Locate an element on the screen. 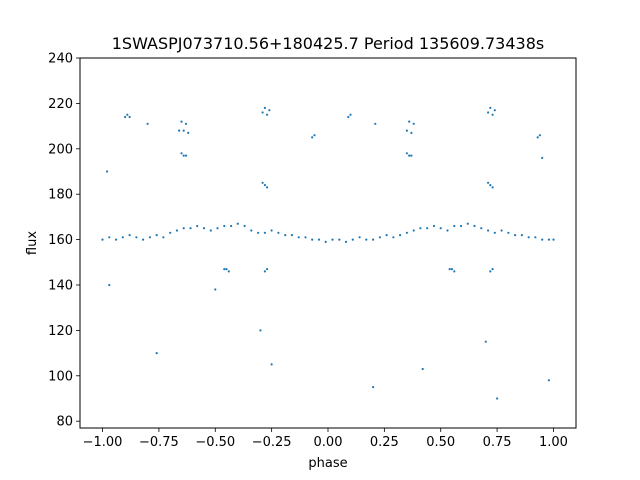 This screenshot has height=480, width=640. x-tick-label: −0.75 is located at coordinates (159, 442).